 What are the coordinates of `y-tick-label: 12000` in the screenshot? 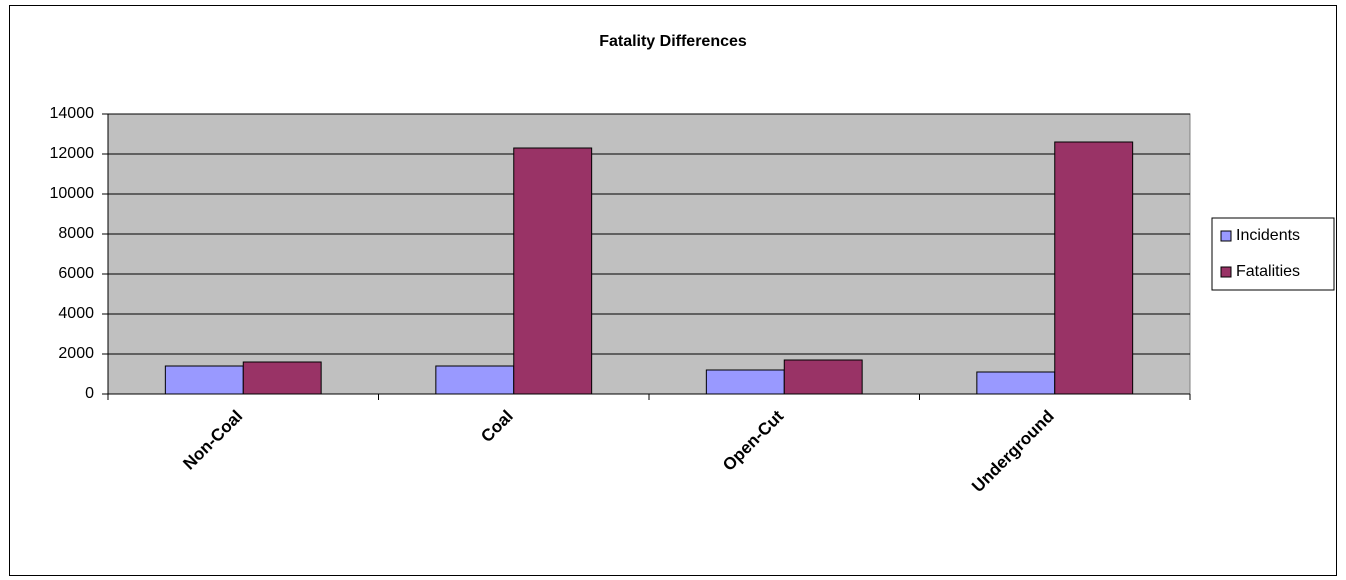 It's located at (72, 153).